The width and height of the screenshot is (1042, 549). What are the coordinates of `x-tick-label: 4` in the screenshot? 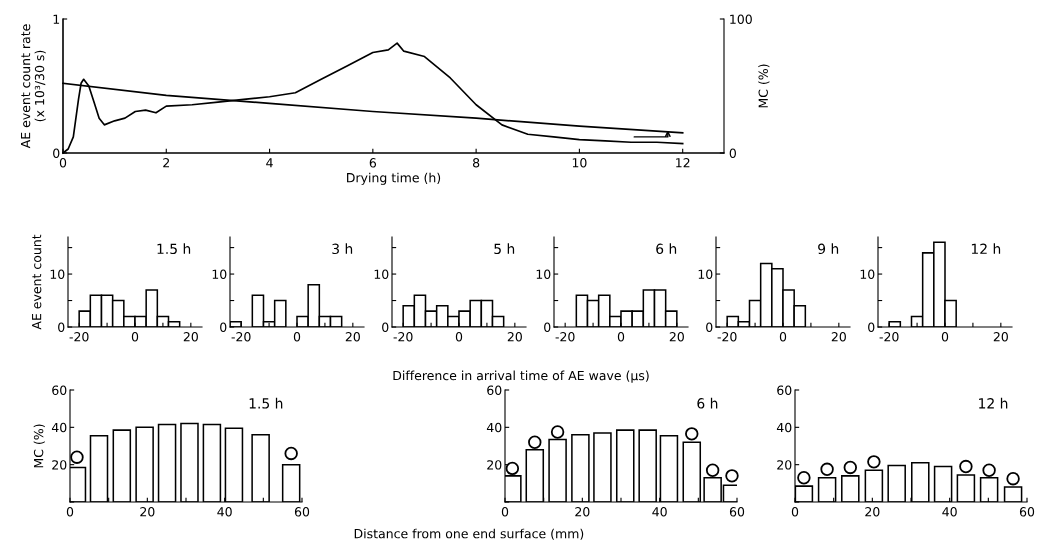 It's located at (269, 163).